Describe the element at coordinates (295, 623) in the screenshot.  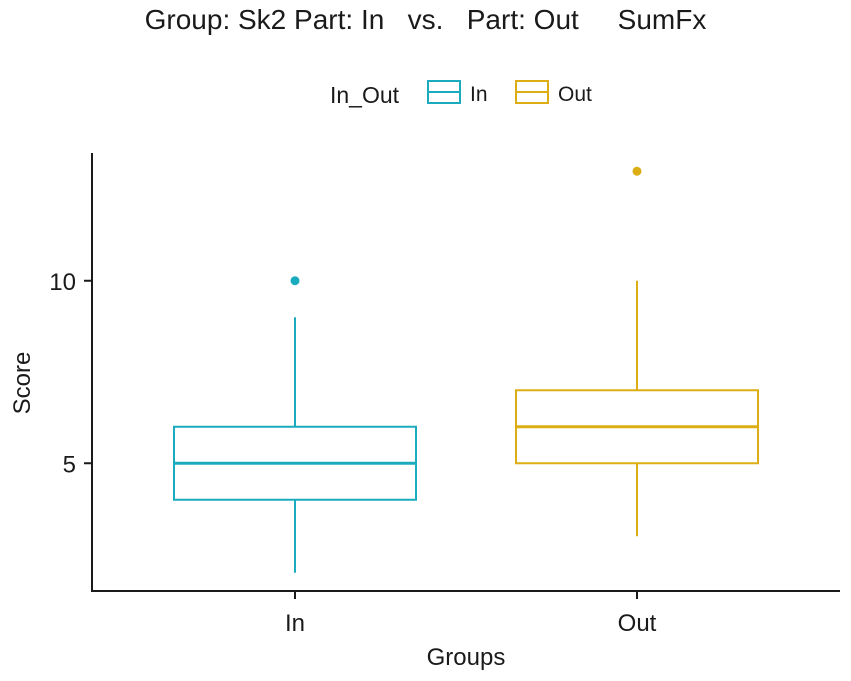
I see `x-tick-label: In` at that location.